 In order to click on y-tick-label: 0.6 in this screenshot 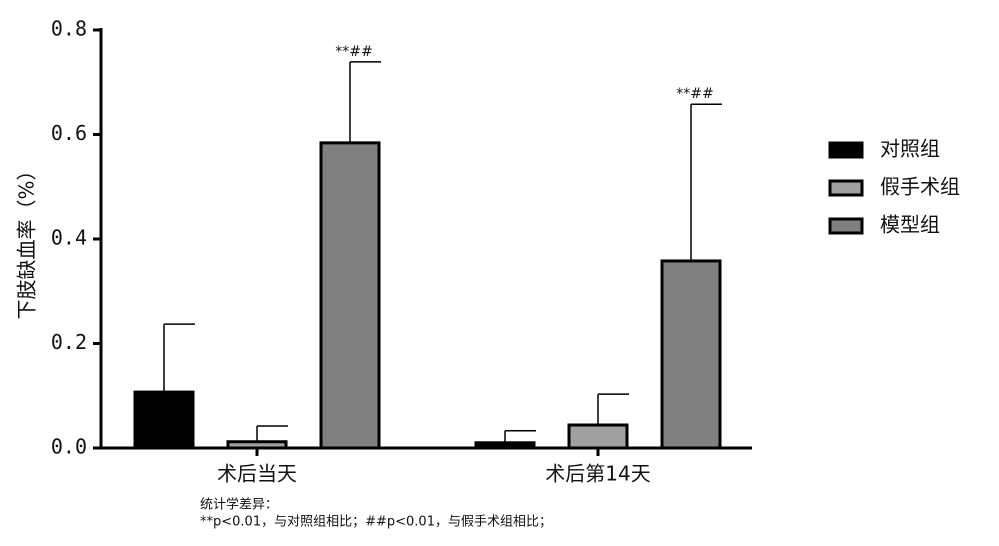, I will do `click(69, 133)`.